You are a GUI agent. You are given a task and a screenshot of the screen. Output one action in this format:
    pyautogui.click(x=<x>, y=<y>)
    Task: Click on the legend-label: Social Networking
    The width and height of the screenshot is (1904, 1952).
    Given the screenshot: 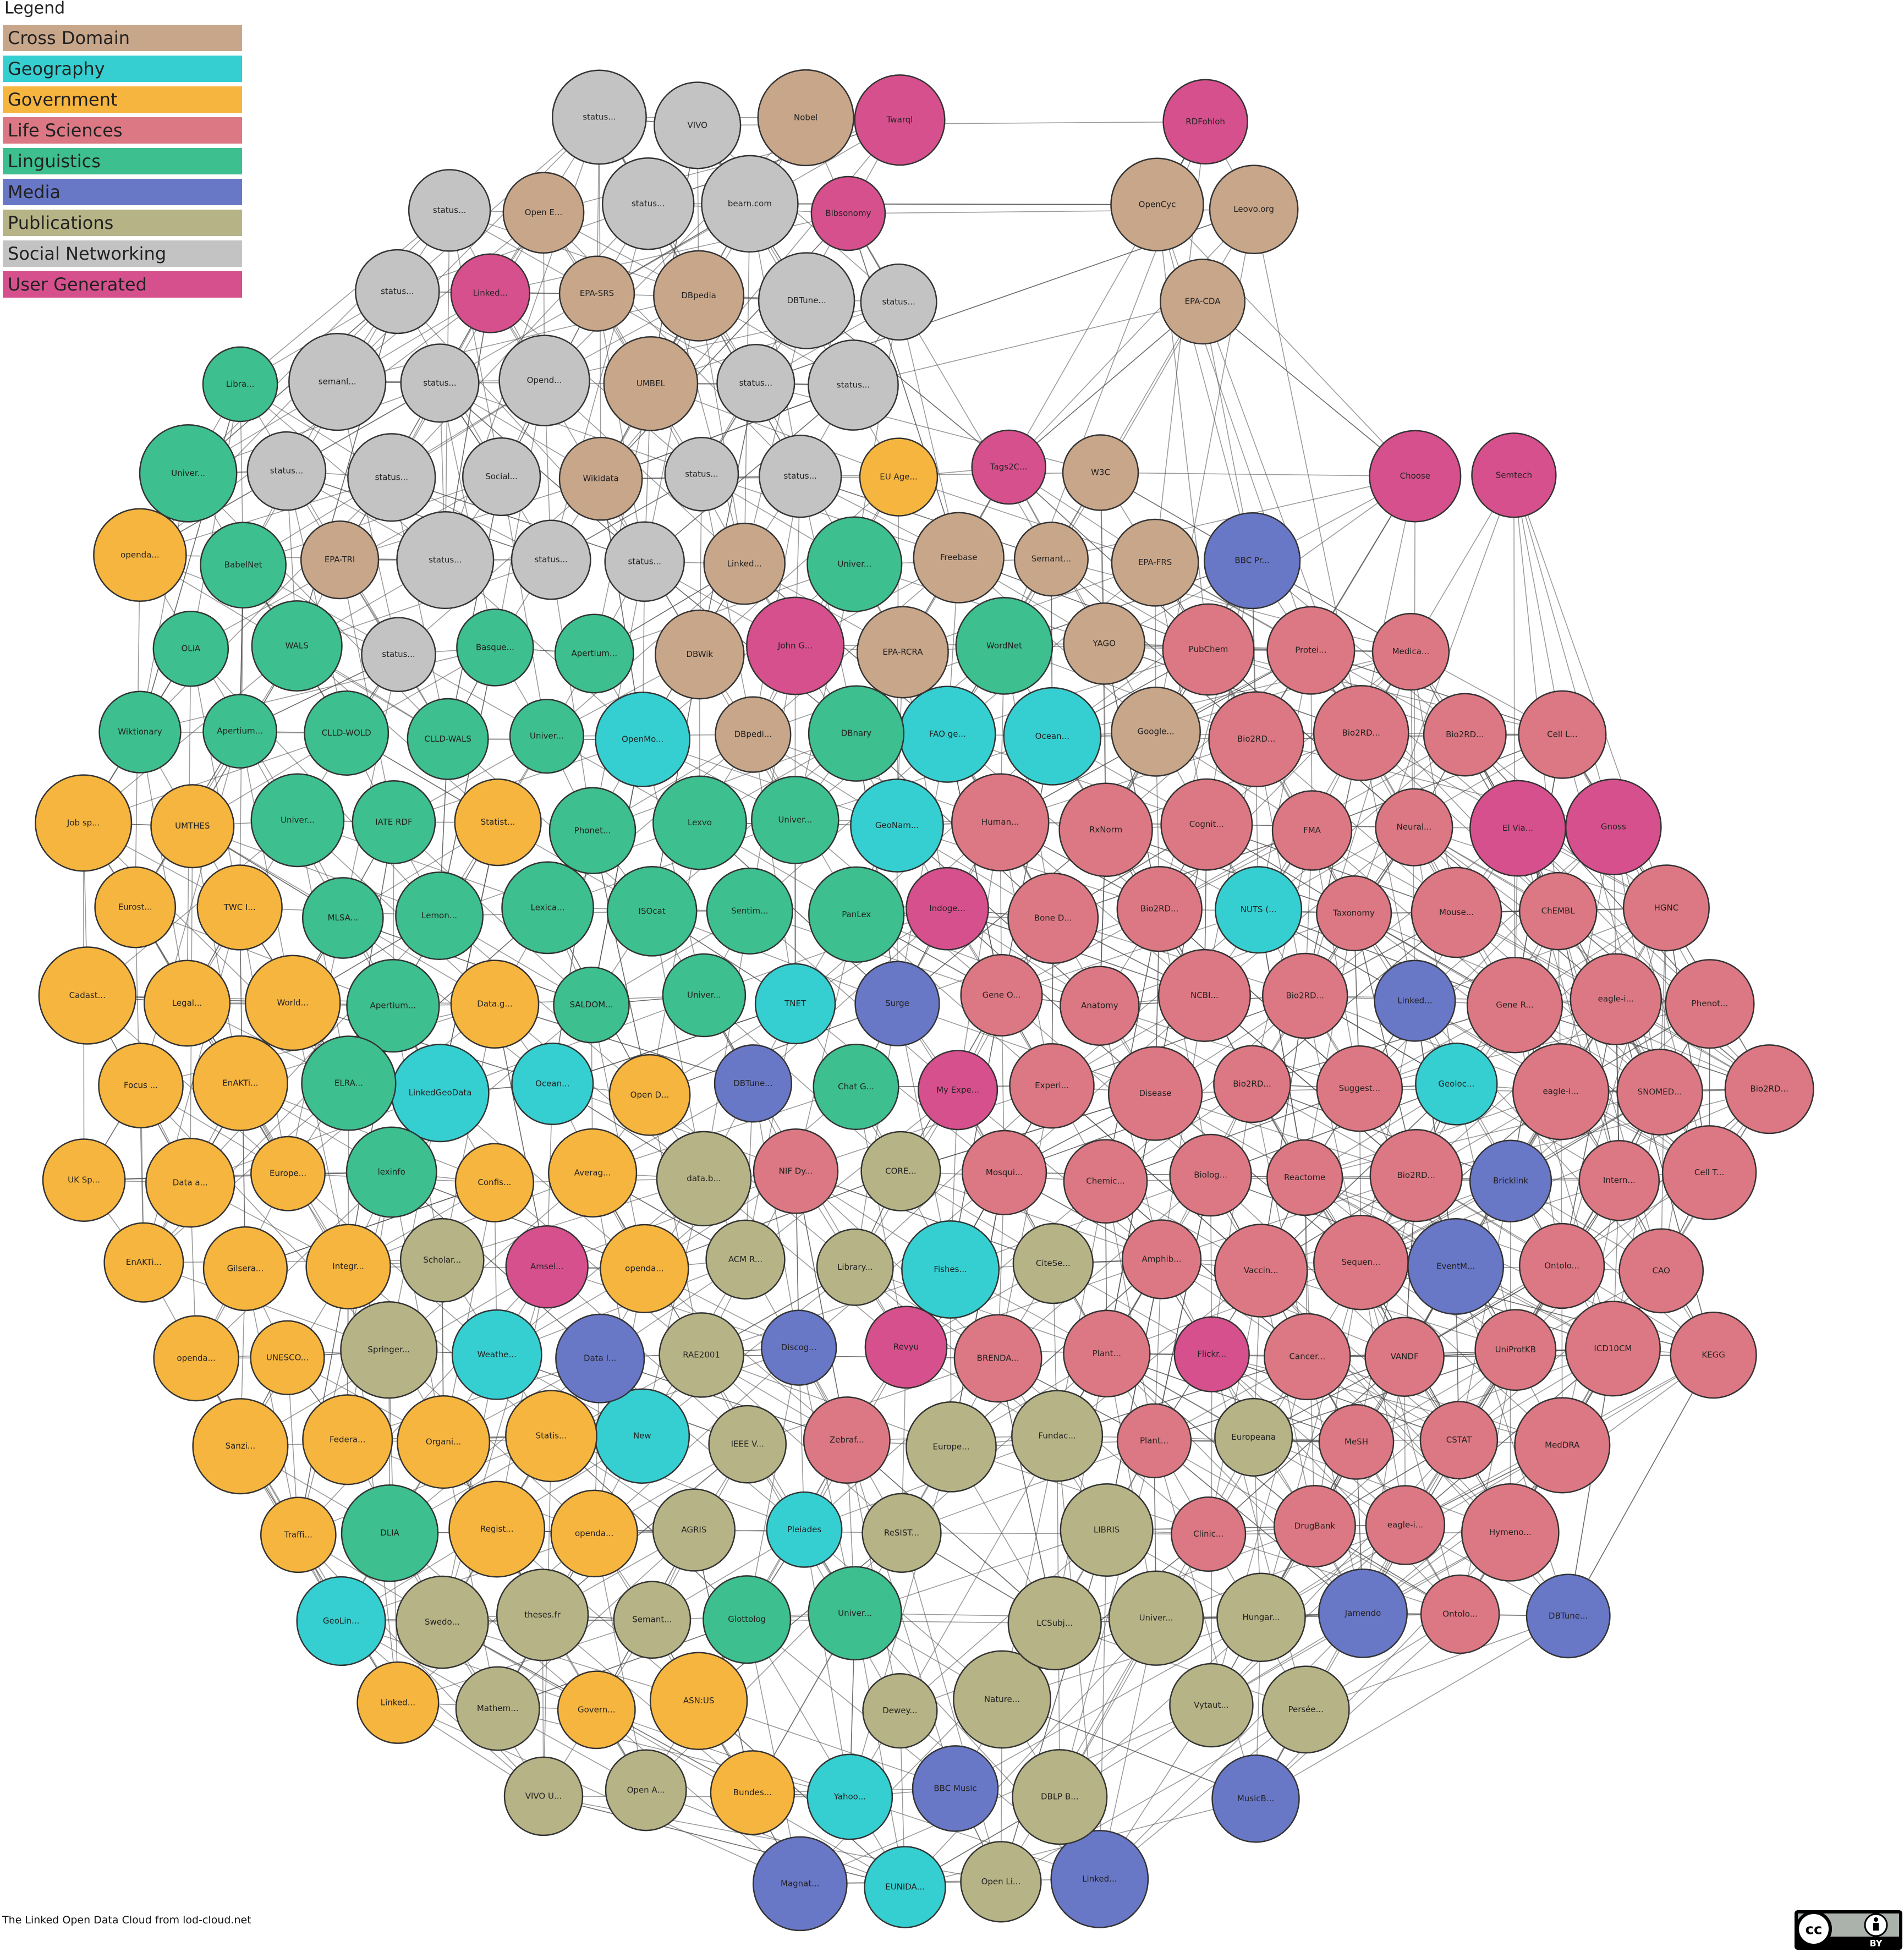 What is the action you would take?
    pyautogui.click(x=87, y=253)
    